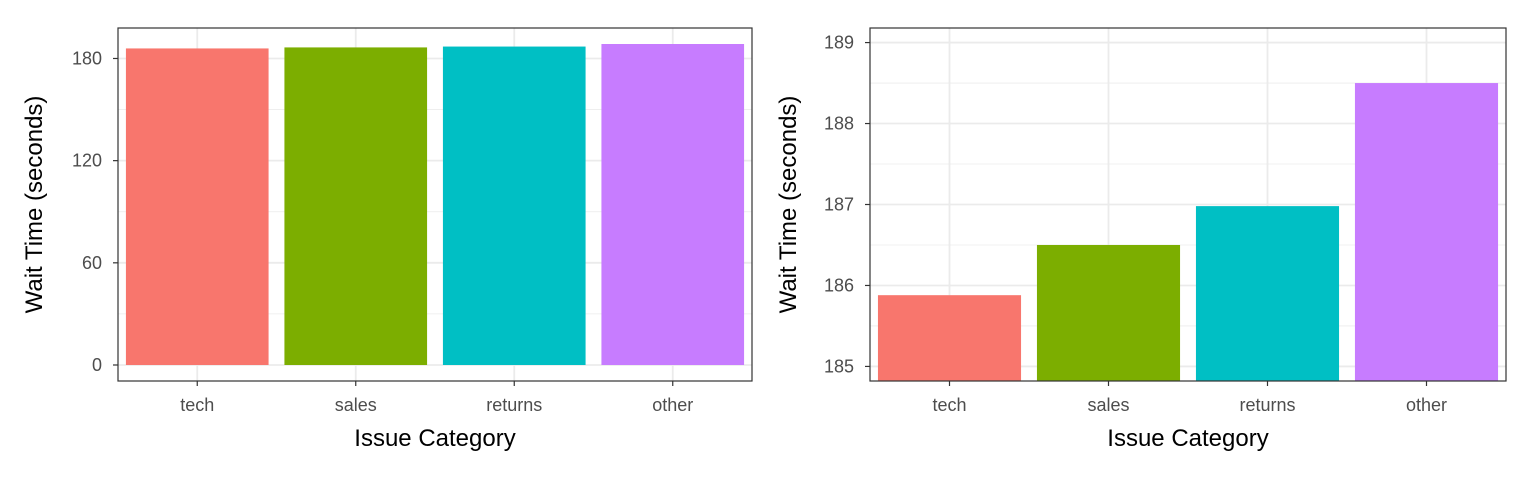 The height and width of the screenshot is (485, 1536). Describe the element at coordinates (92, 263) in the screenshot. I see `y-tick-label: 60` at that location.